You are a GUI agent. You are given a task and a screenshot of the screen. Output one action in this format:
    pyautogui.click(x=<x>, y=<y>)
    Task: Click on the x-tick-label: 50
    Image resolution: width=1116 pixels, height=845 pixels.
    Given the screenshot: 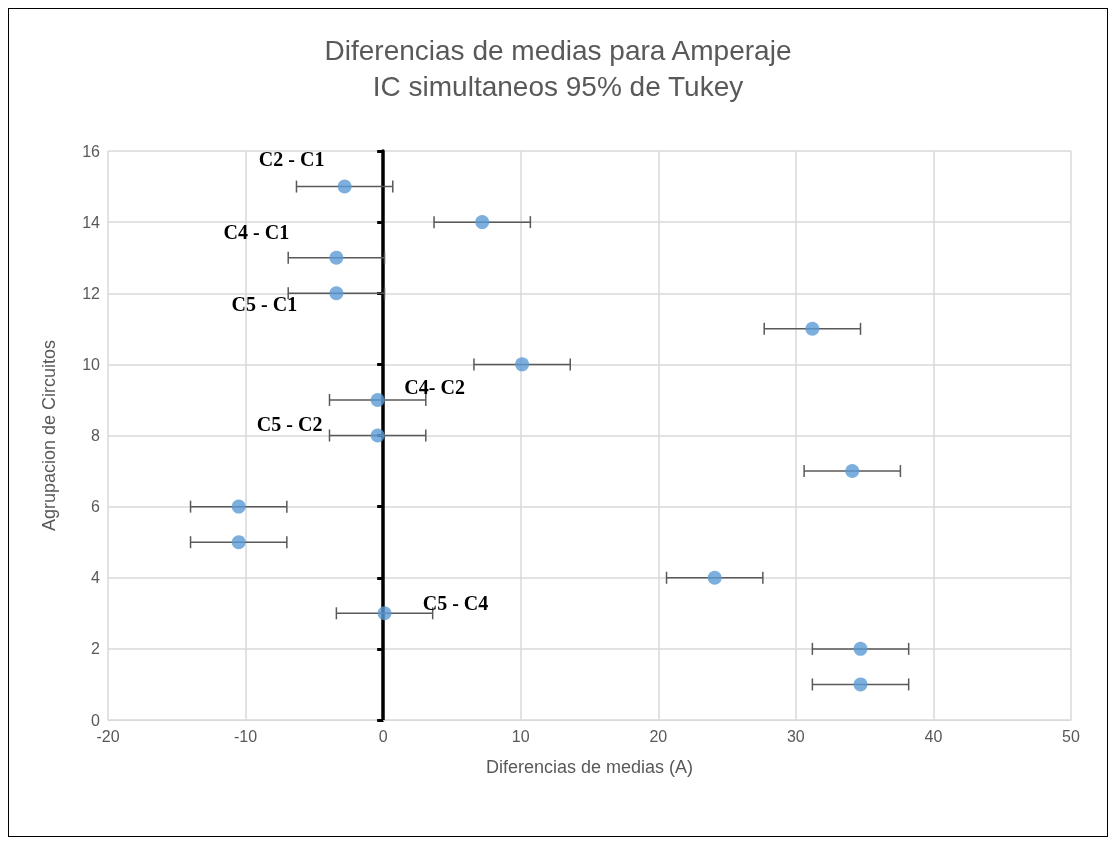 What is the action you would take?
    pyautogui.click(x=1071, y=736)
    